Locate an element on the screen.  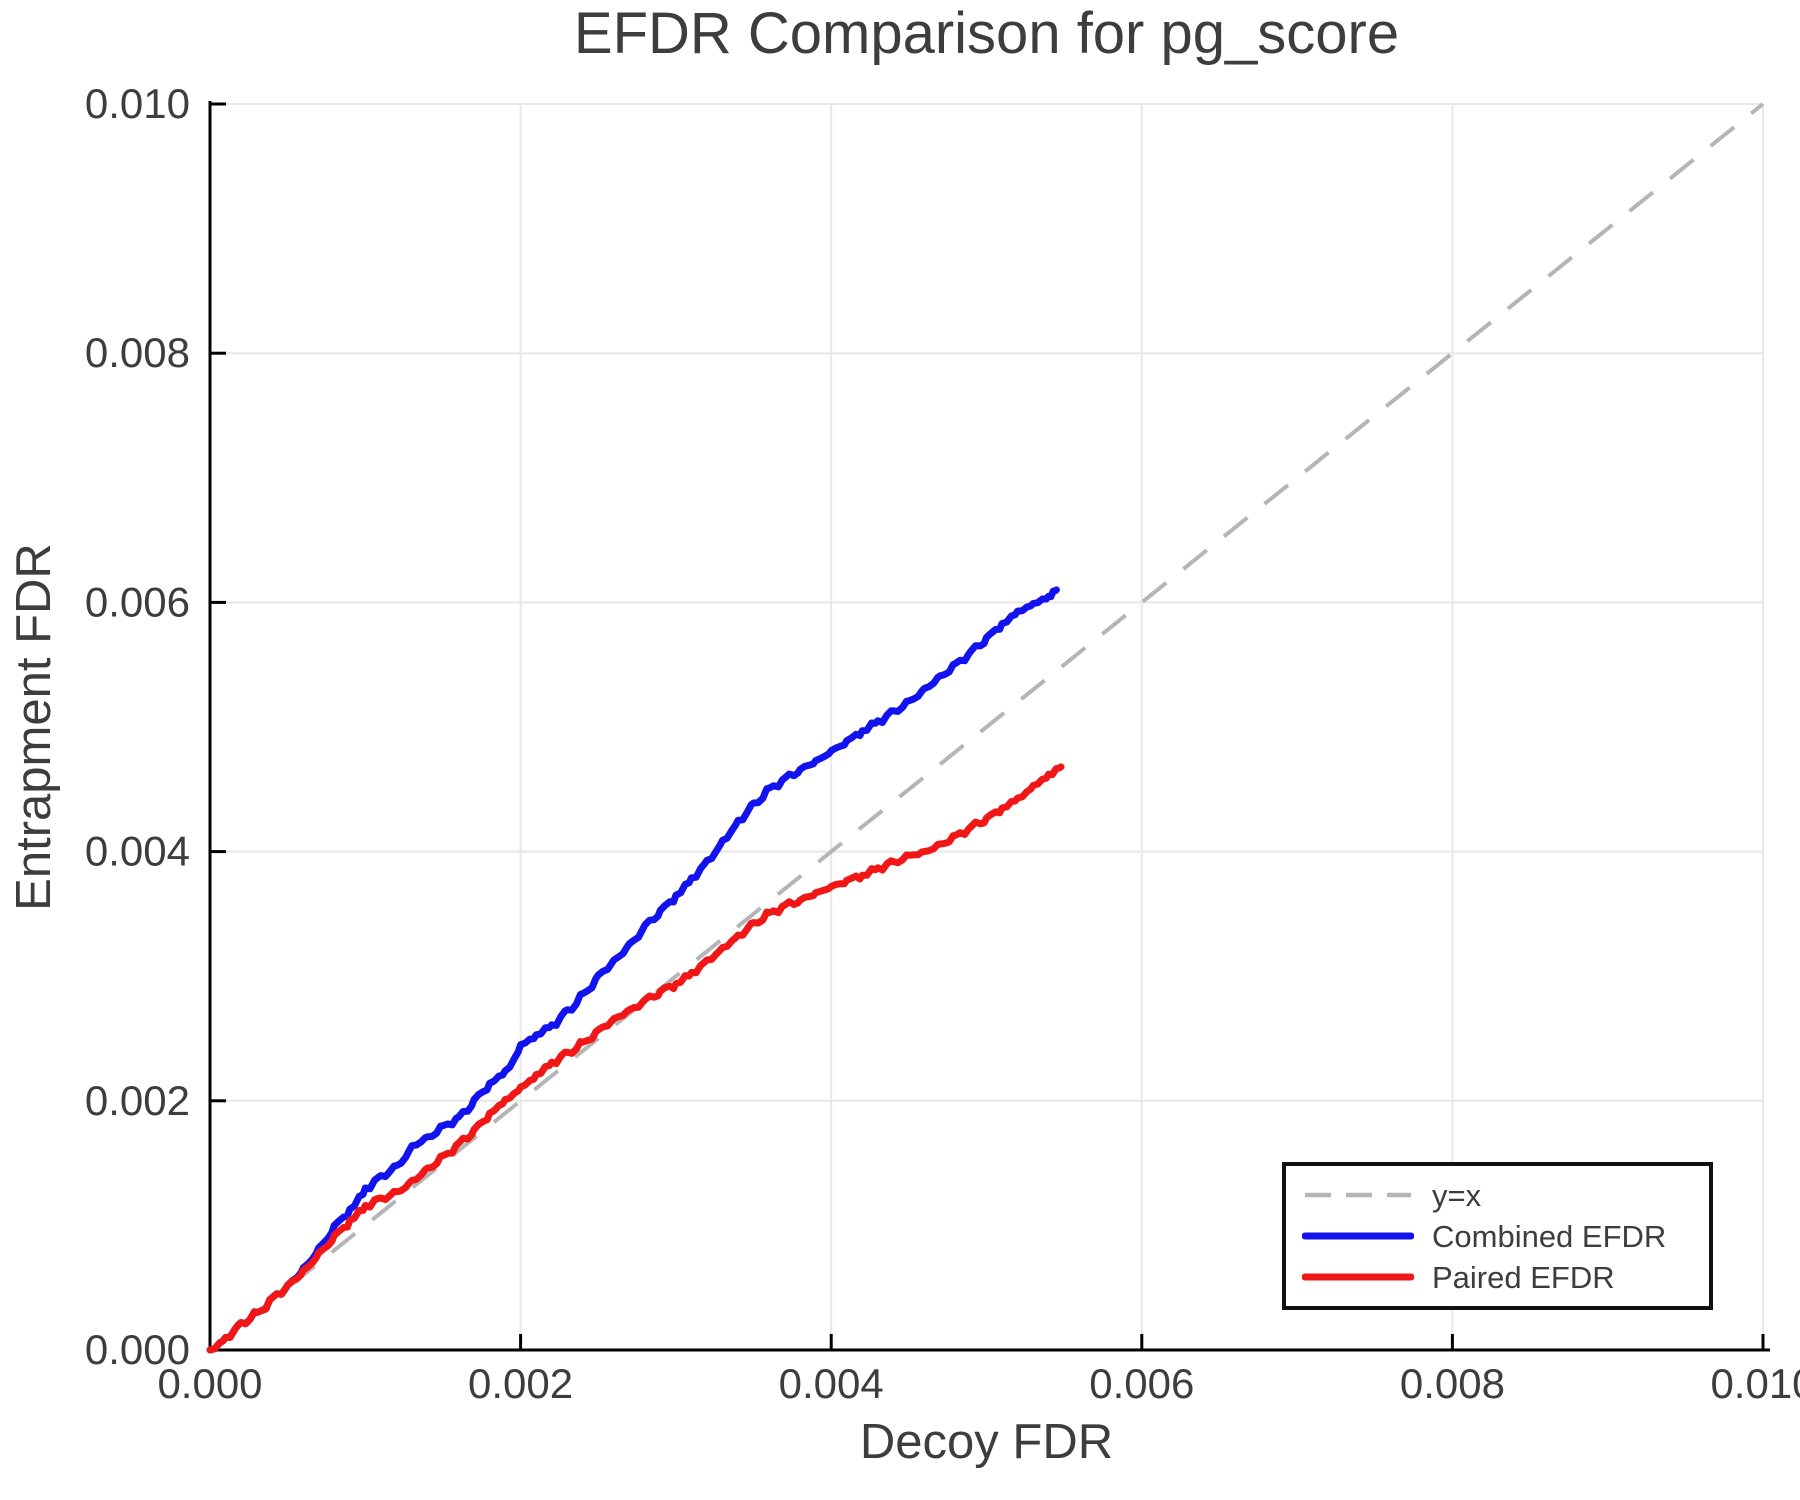
legend-item: Paired EFDR is located at coordinates (1505, 1277).